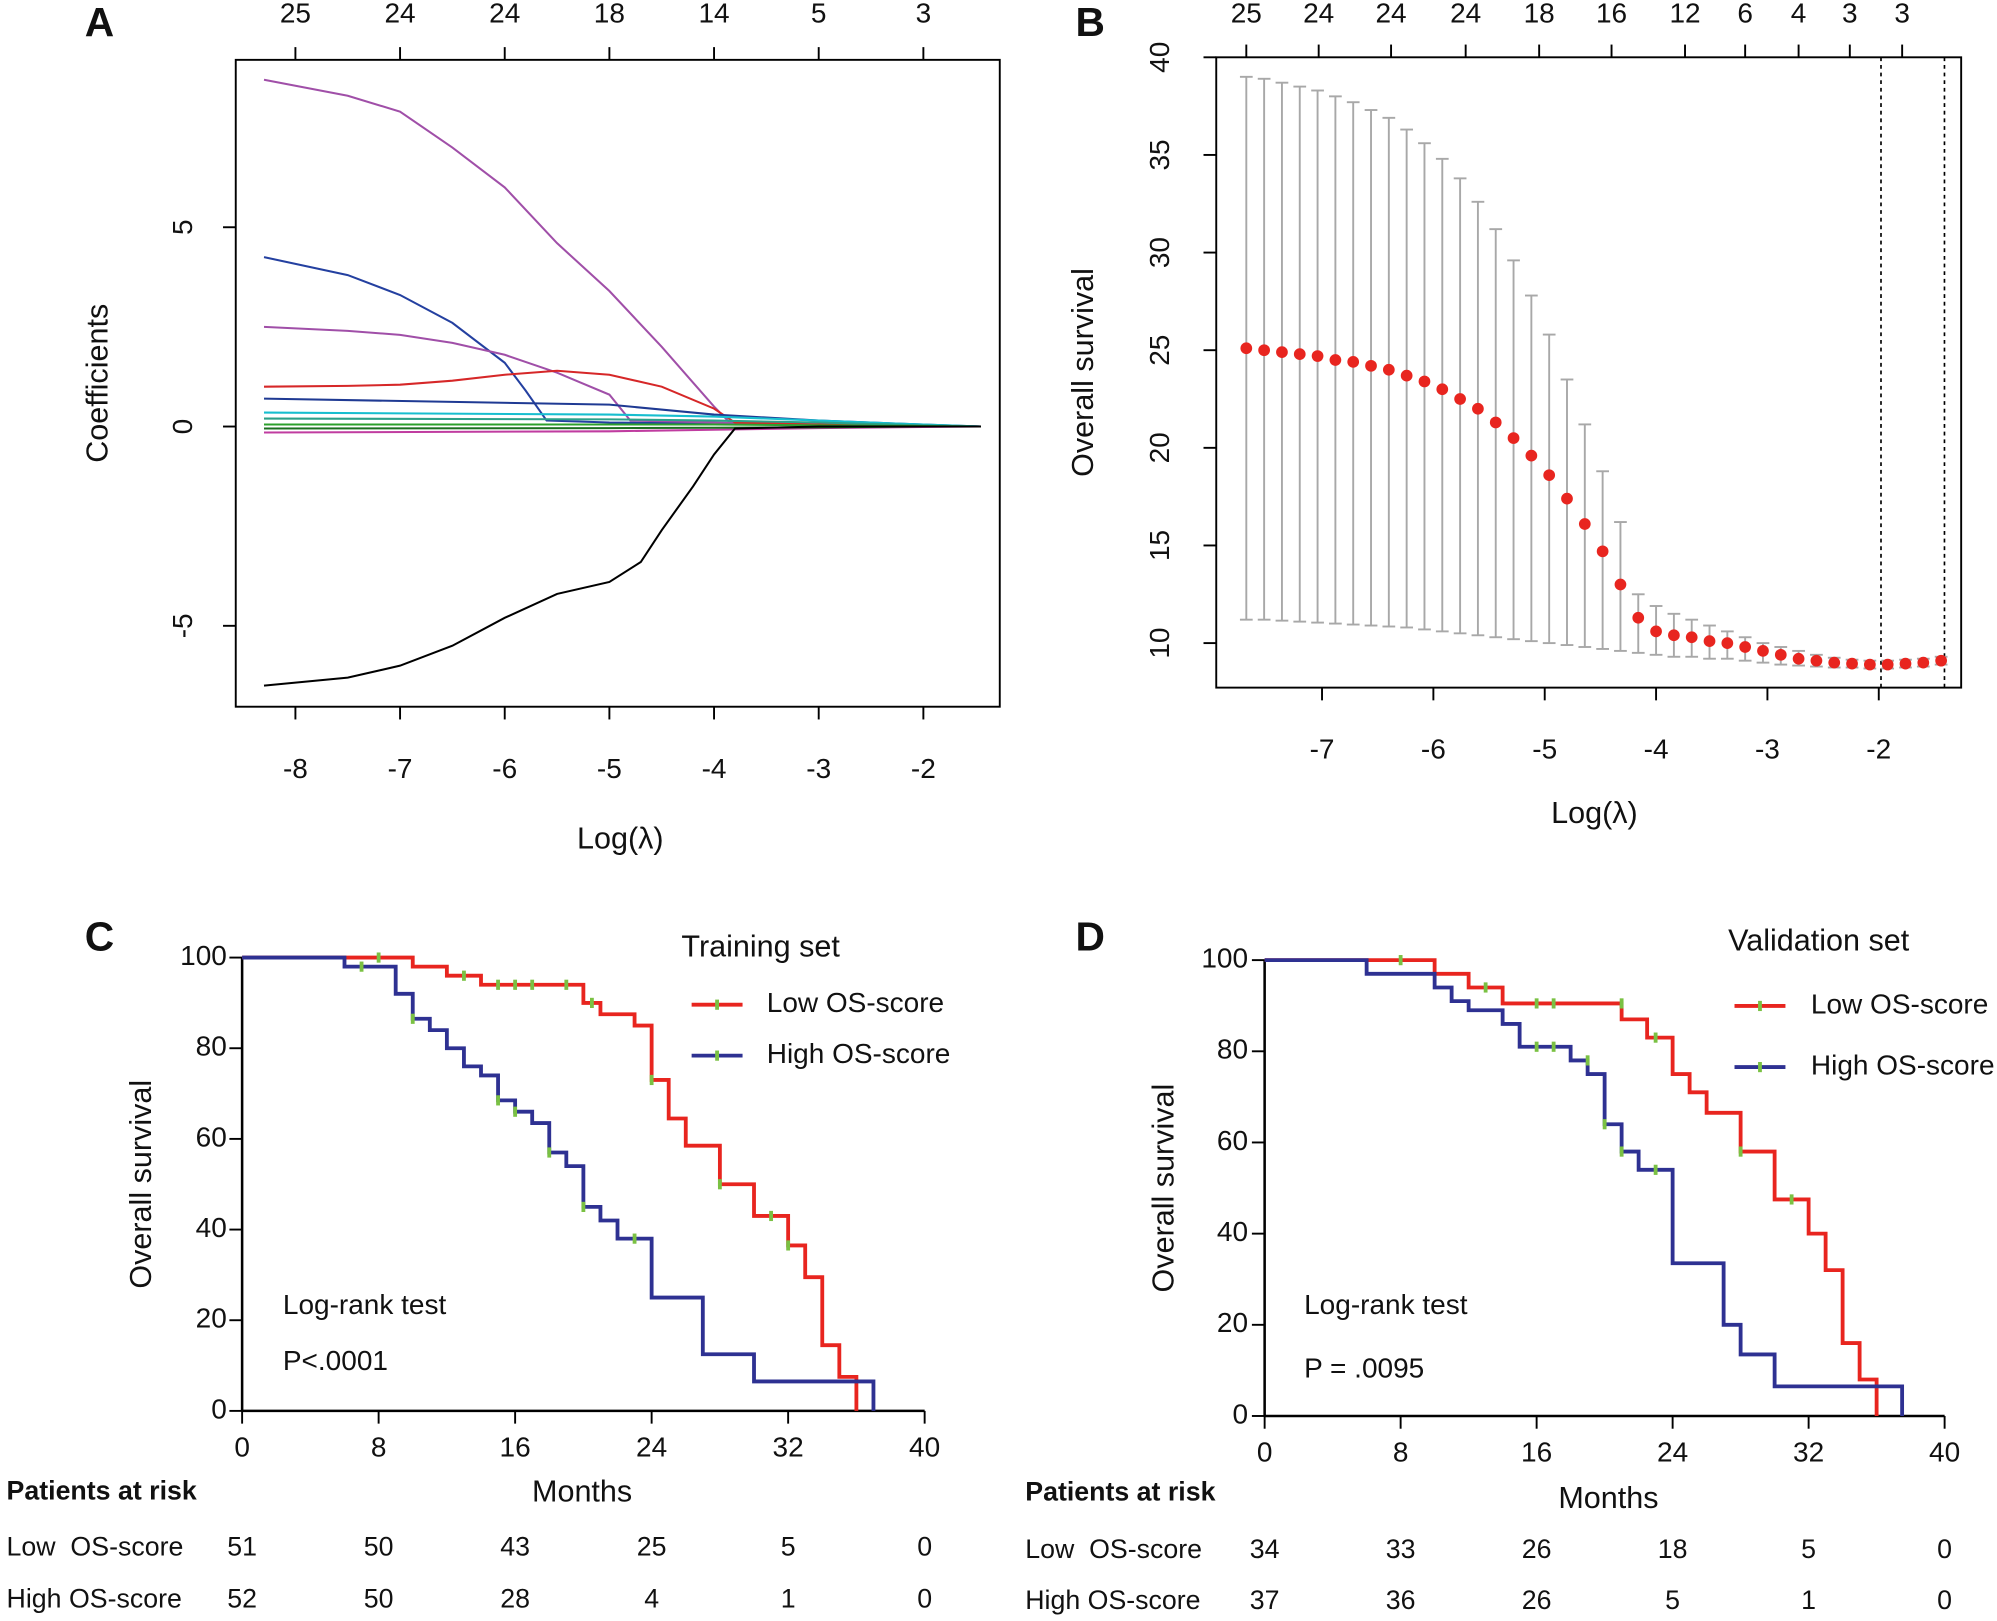 This screenshot has width=1997, height=1621. Describe the element at coordinates (651, 1599) in the screenshot. I see `risk-count: 4` at that location.